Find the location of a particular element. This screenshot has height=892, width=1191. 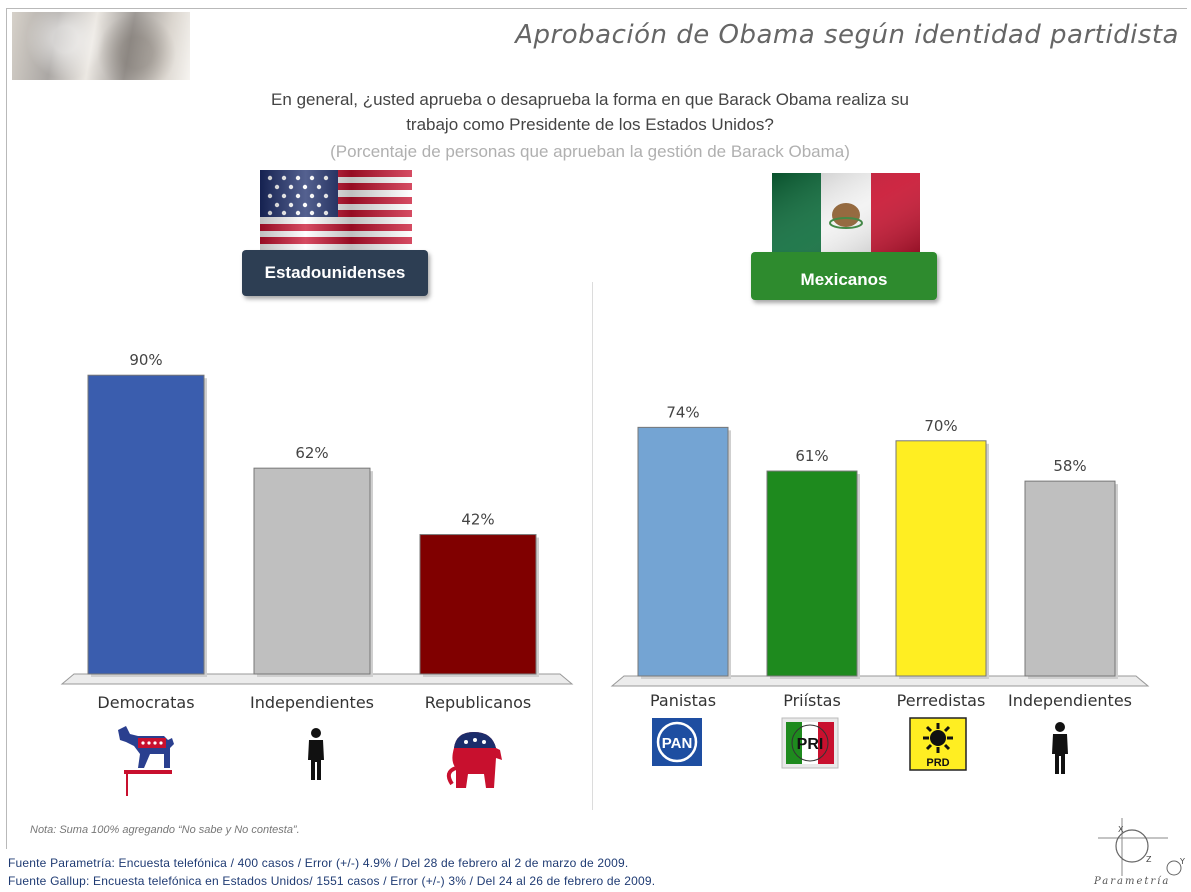

category-label: Democratas is located at coordinates (145, 702).